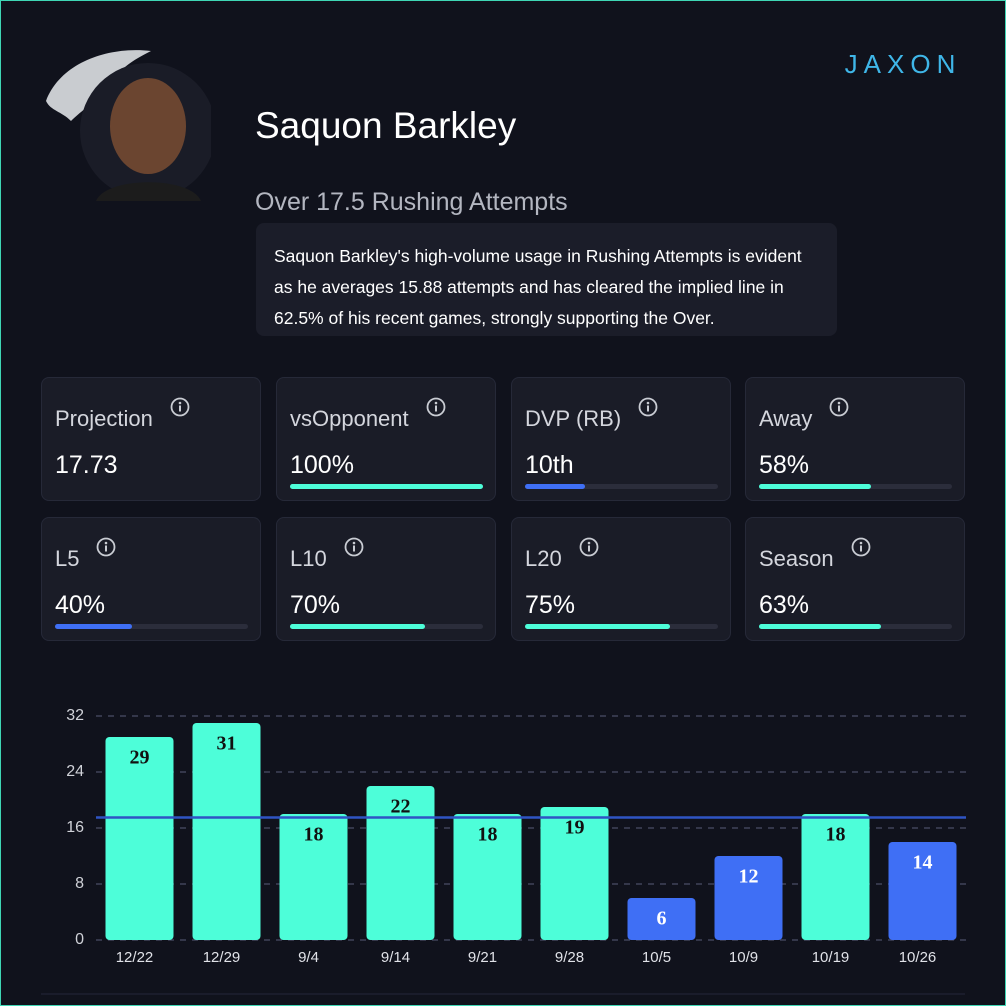  I want to click on stat-card: Season 63%, so click(855, 579).